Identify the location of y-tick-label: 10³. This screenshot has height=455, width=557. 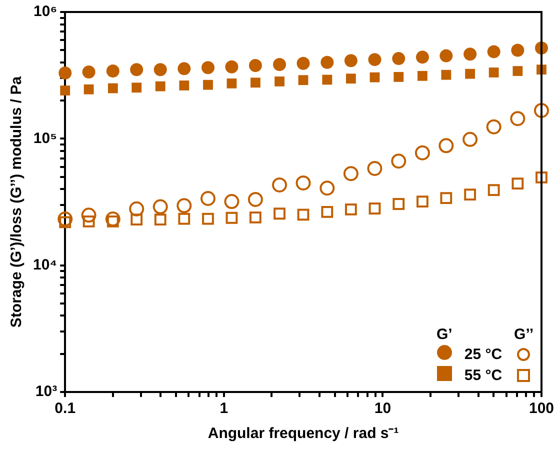
(46, 391).